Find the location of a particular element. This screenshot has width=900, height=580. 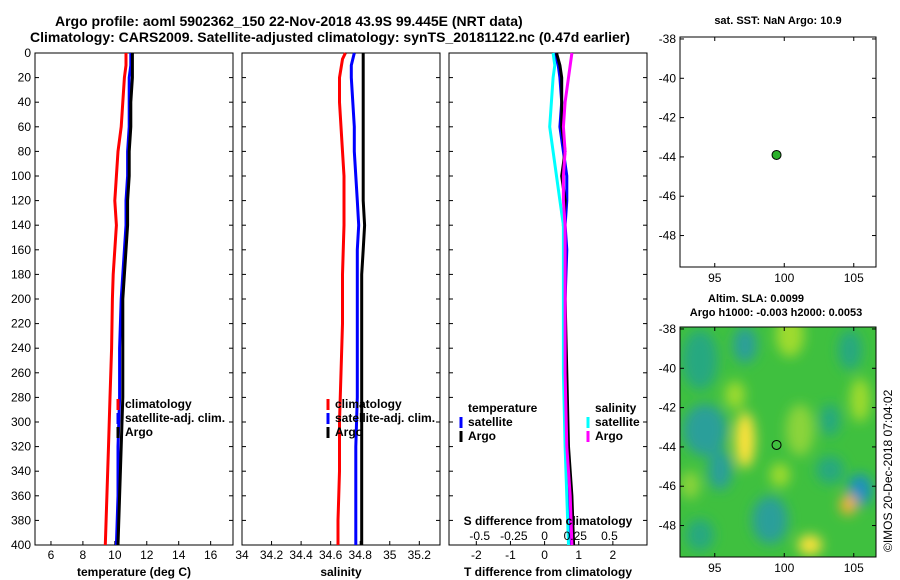

x-top-tick-label: -0.25 is located at coordinates (514, 536).